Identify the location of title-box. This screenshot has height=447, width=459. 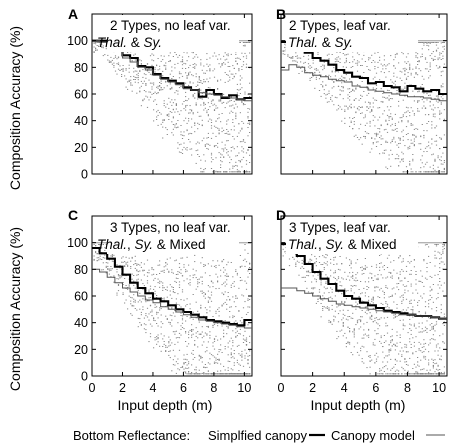
(352, 235).